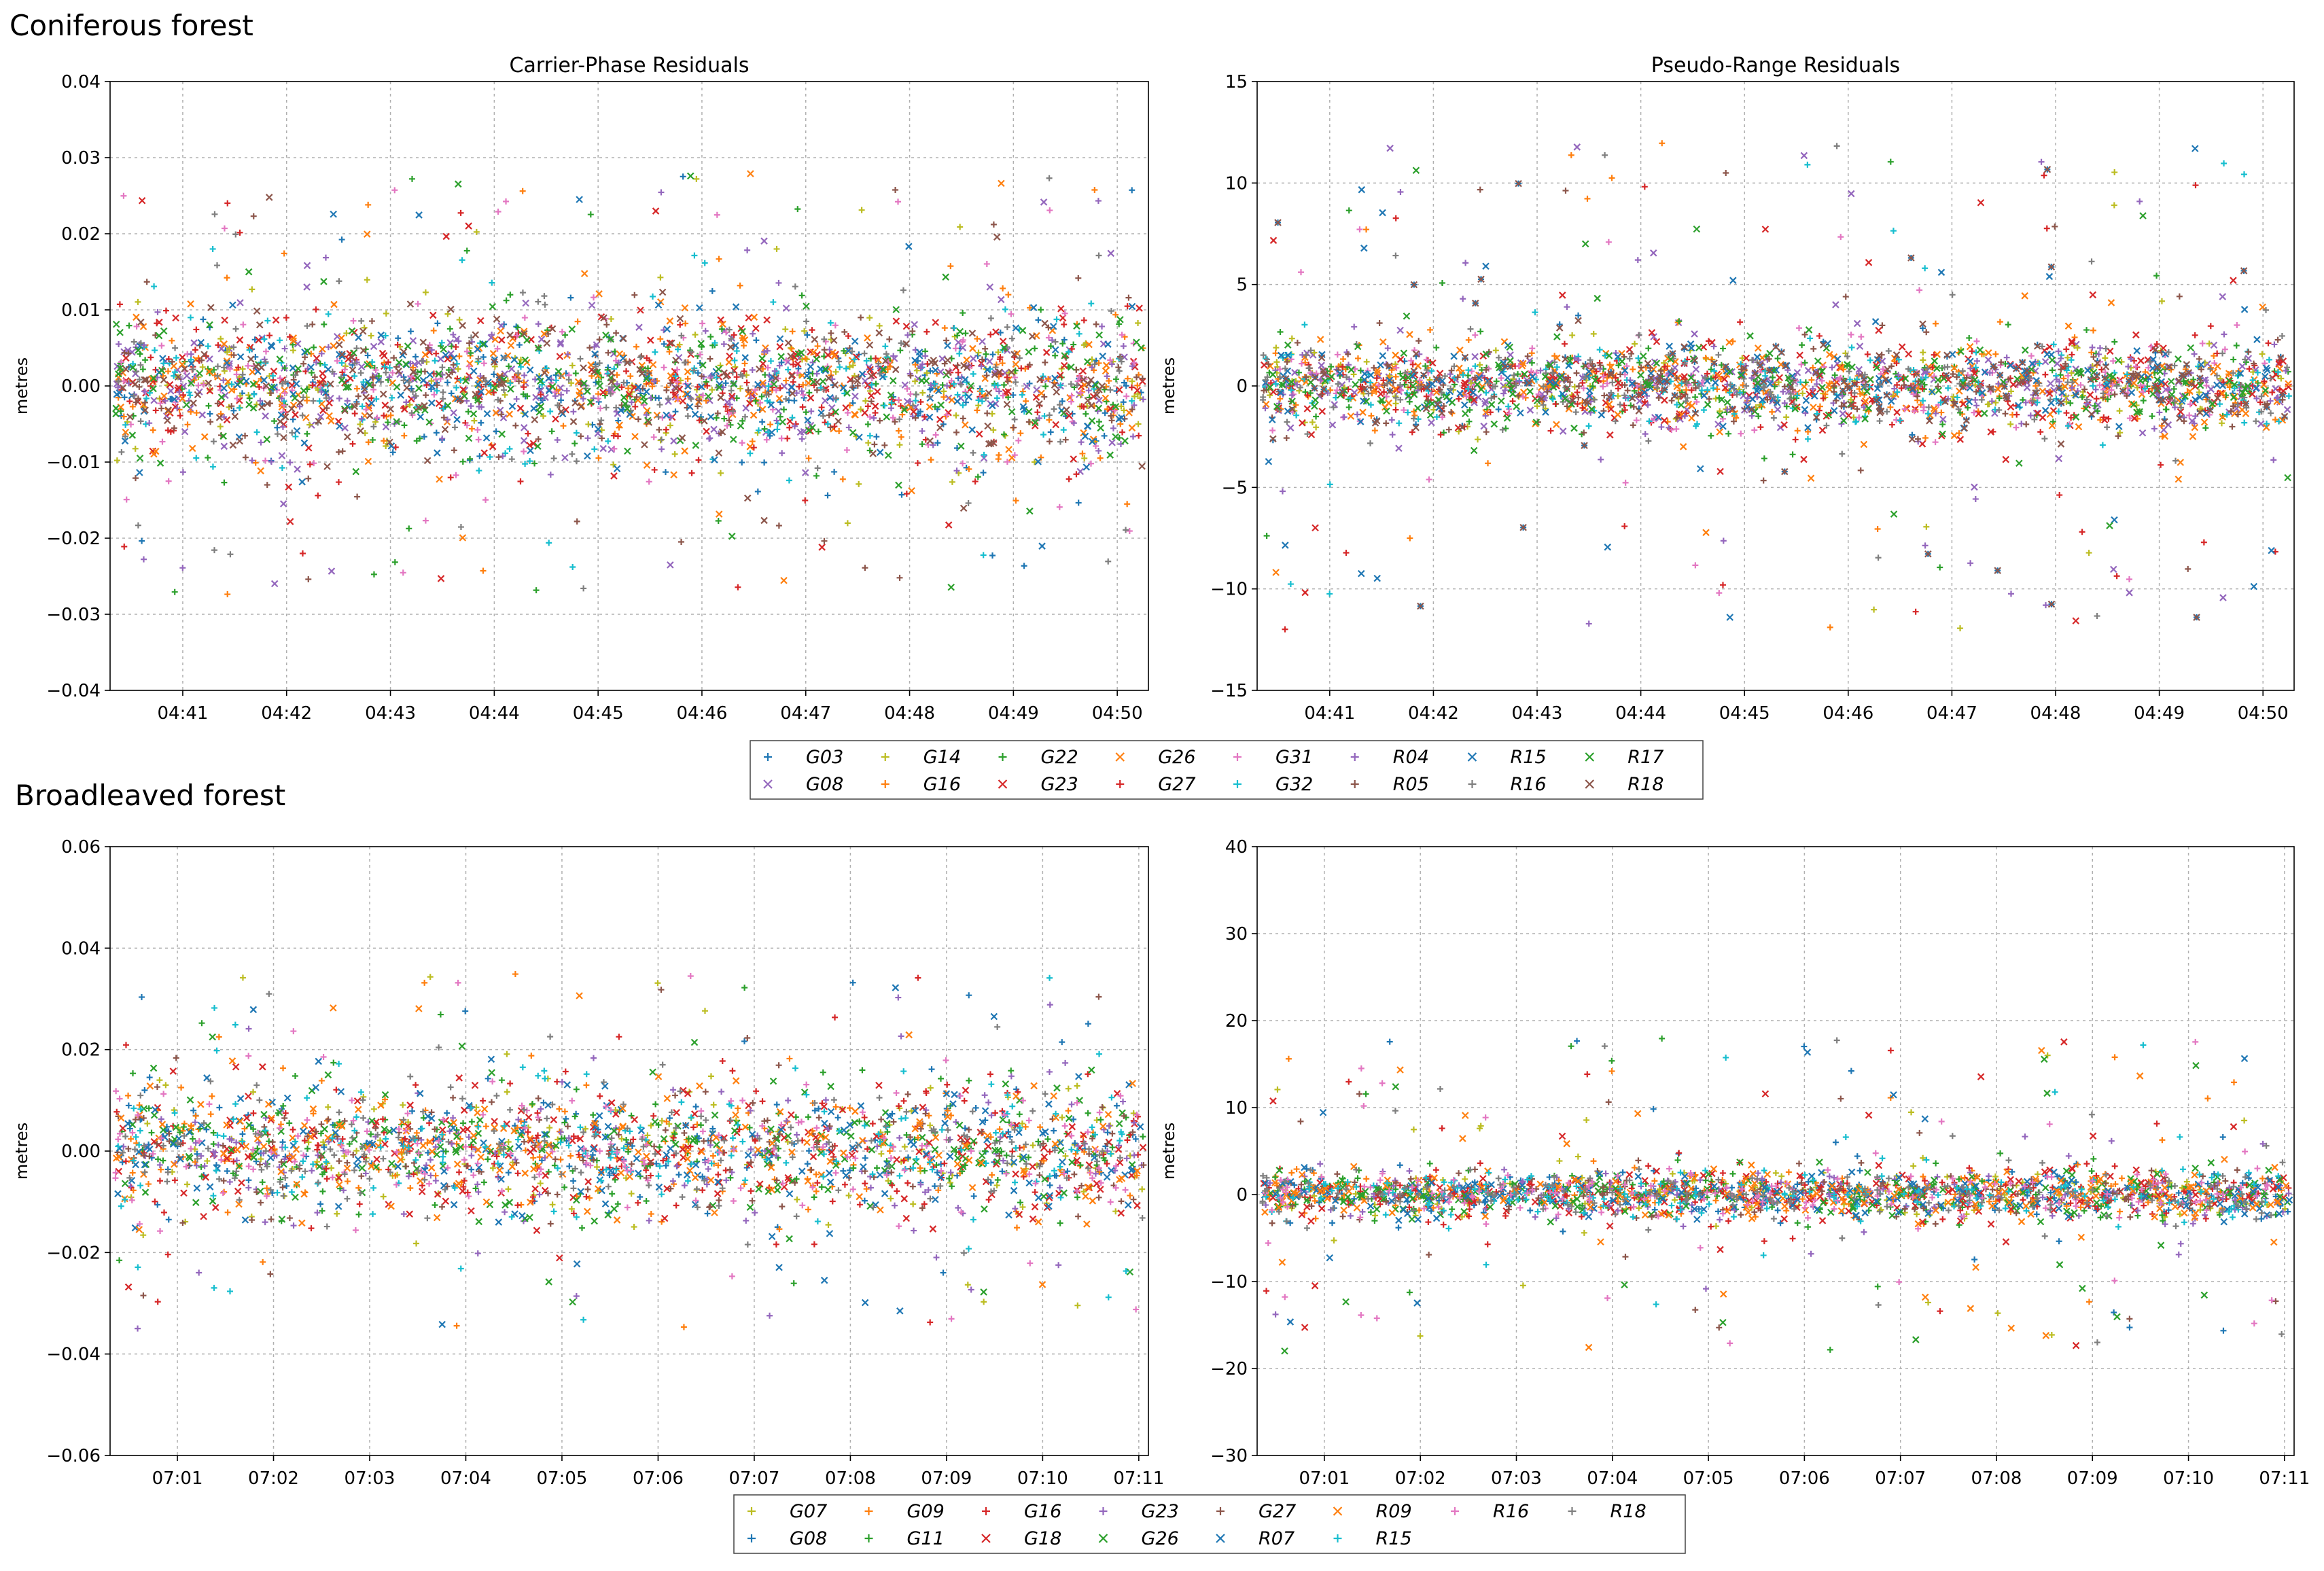 The height and width of the screenshot is (1571, 2324). What do you see at coordinates (1013, 713) in the screenshot?
I see `x-tick-label: 04:49` at bounding box center [1013, 713].